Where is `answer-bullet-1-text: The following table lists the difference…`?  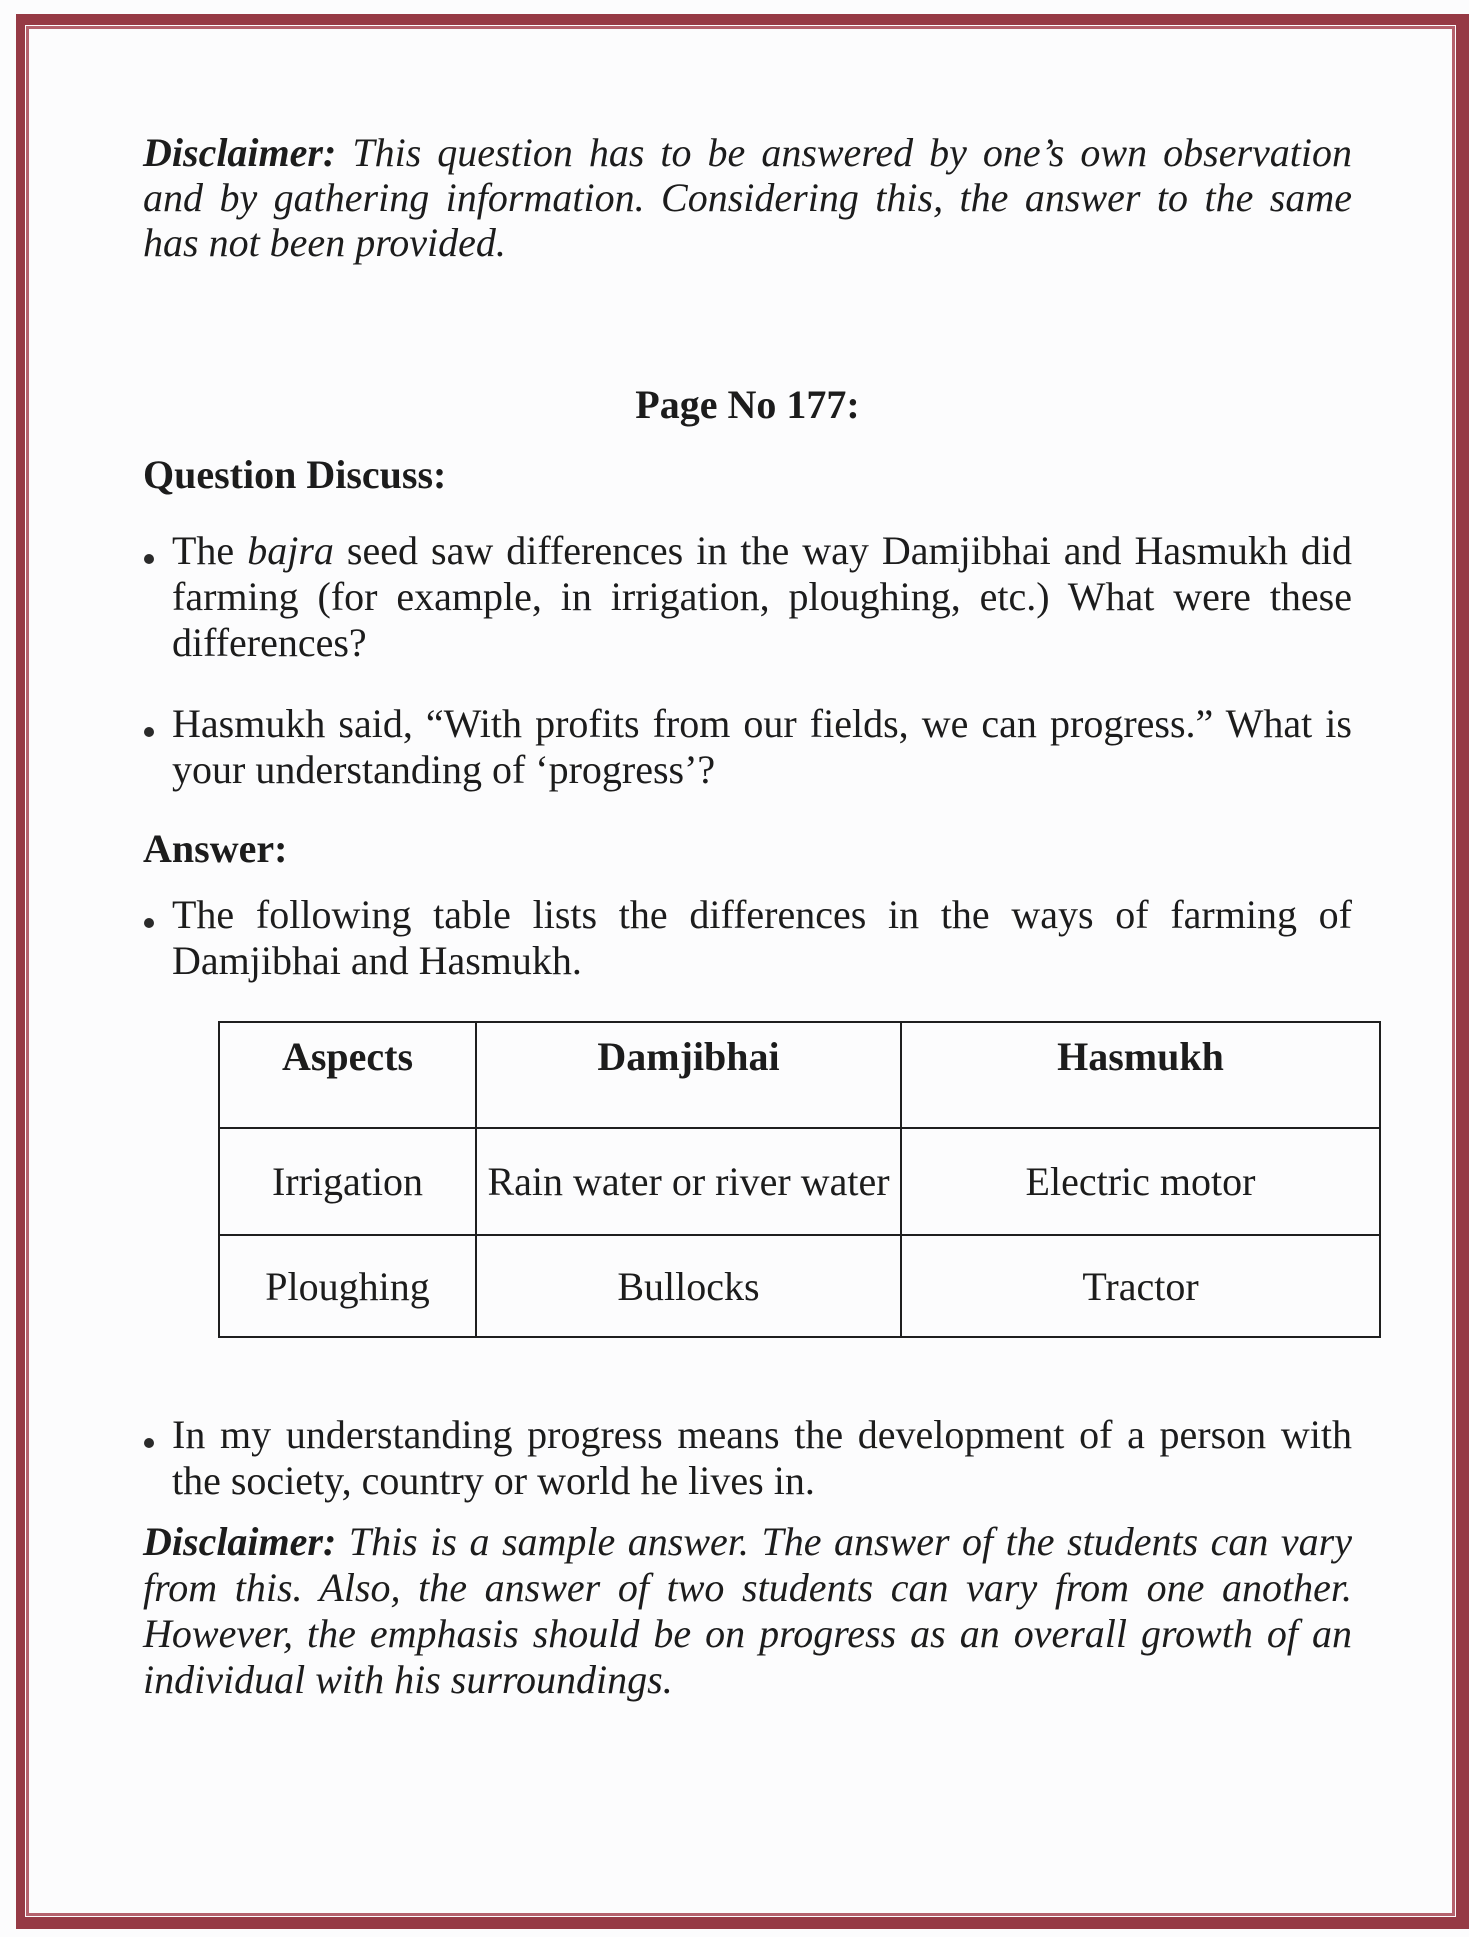 answer-bullet-1-text: The following table lists the difference… is located at coordinates (762, 937).